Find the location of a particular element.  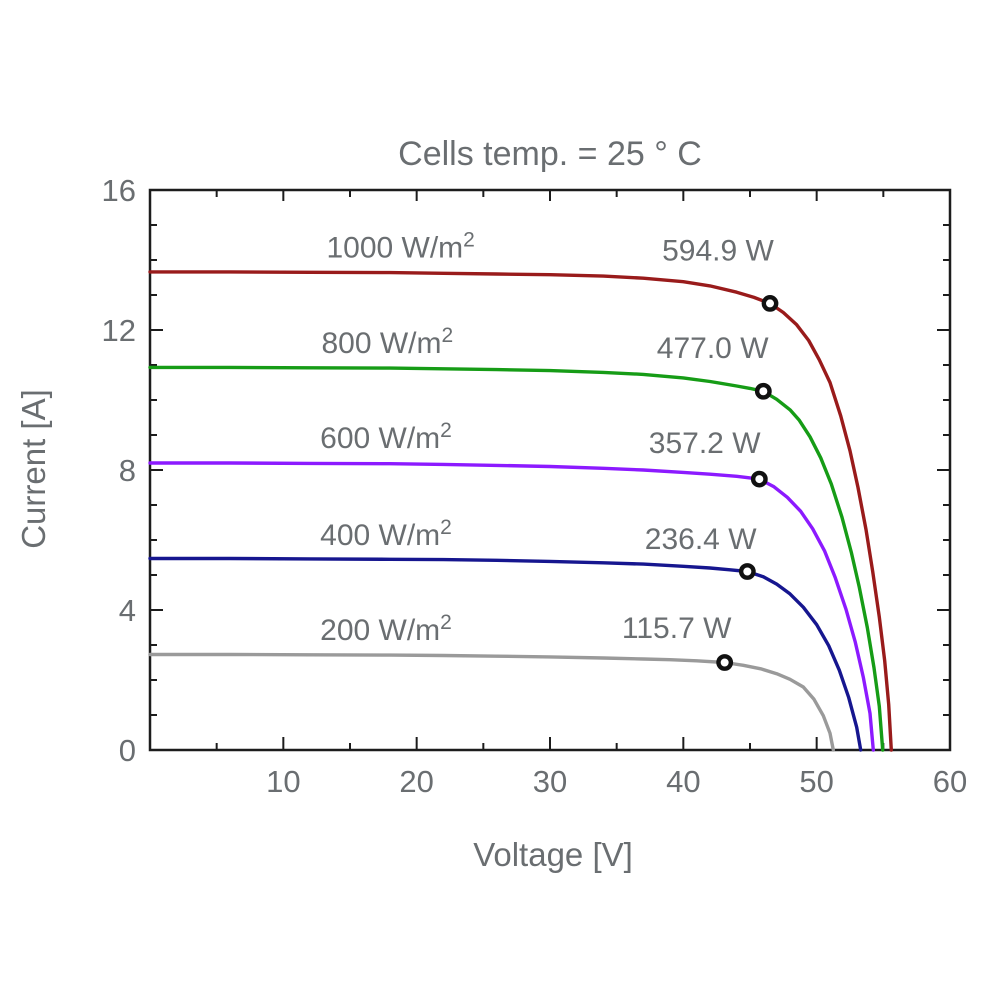

power-label-irradiance-1000: 594.9 W is located at coordinates (718, 250).